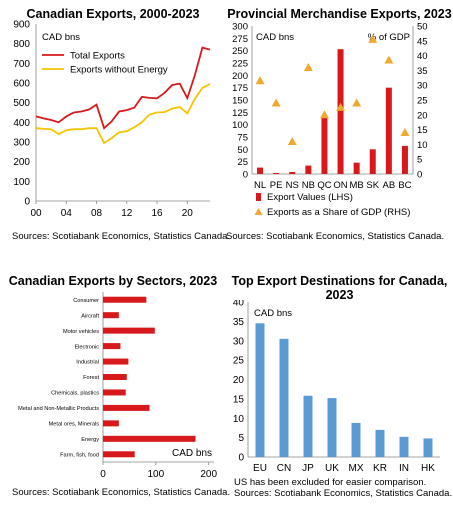 Image resolution: width=453 pixels, height=530 pixels. I want to click on x-tick-label: 16, so click(157, 213).